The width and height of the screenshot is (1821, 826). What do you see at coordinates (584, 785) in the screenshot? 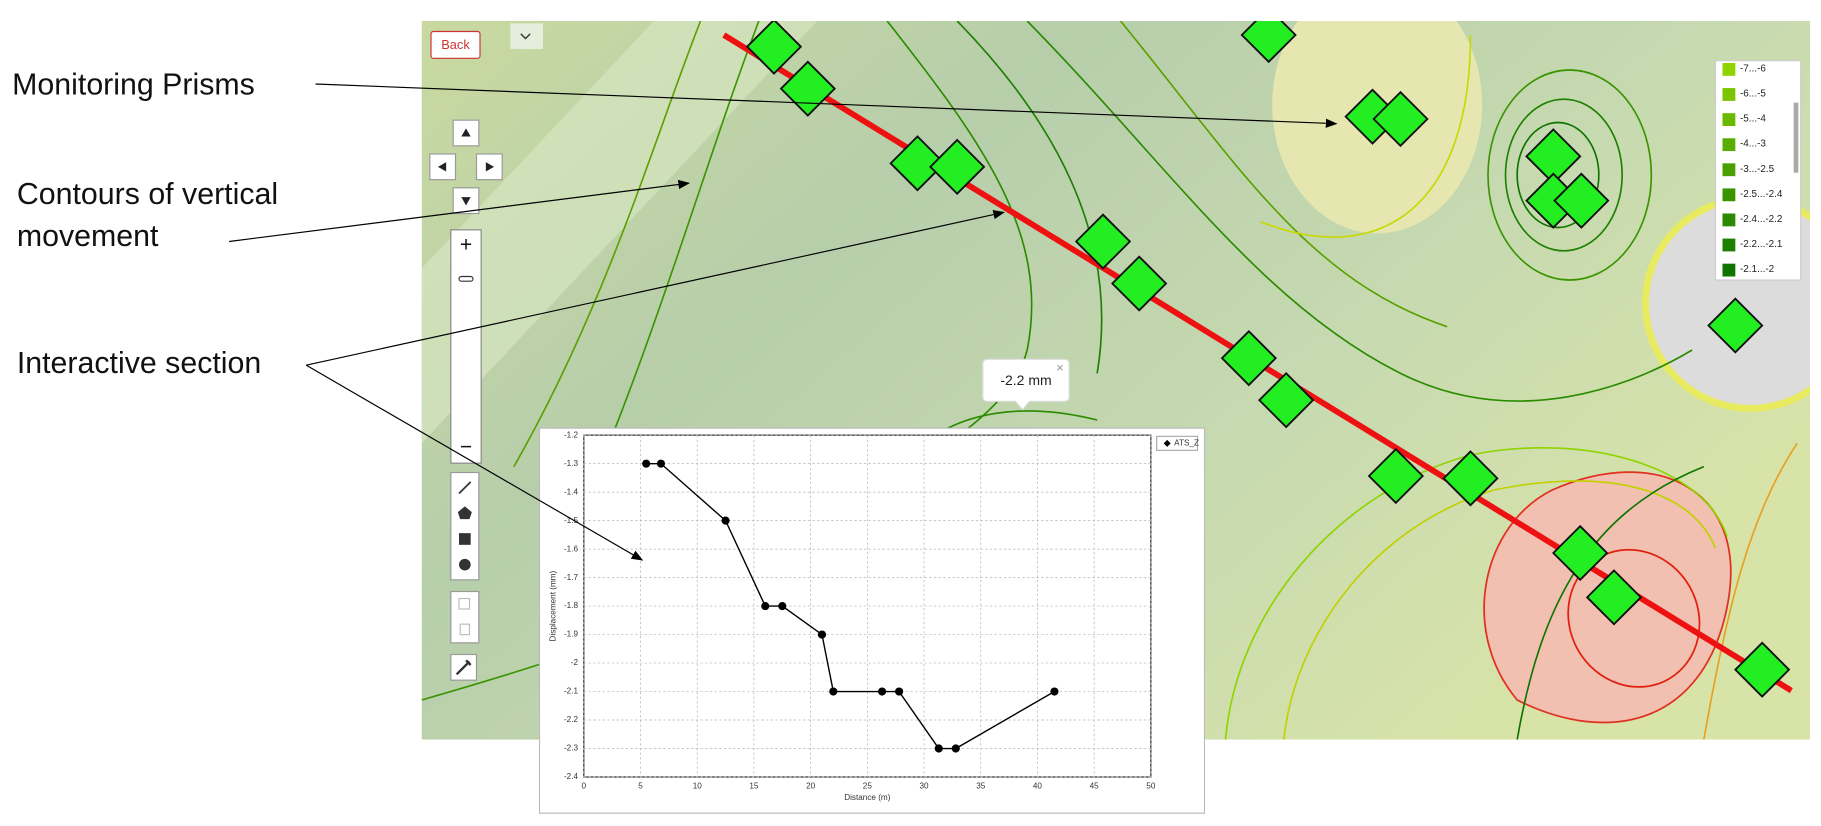
I see `x-tick-label: 0` at bounding box center [584, 785].